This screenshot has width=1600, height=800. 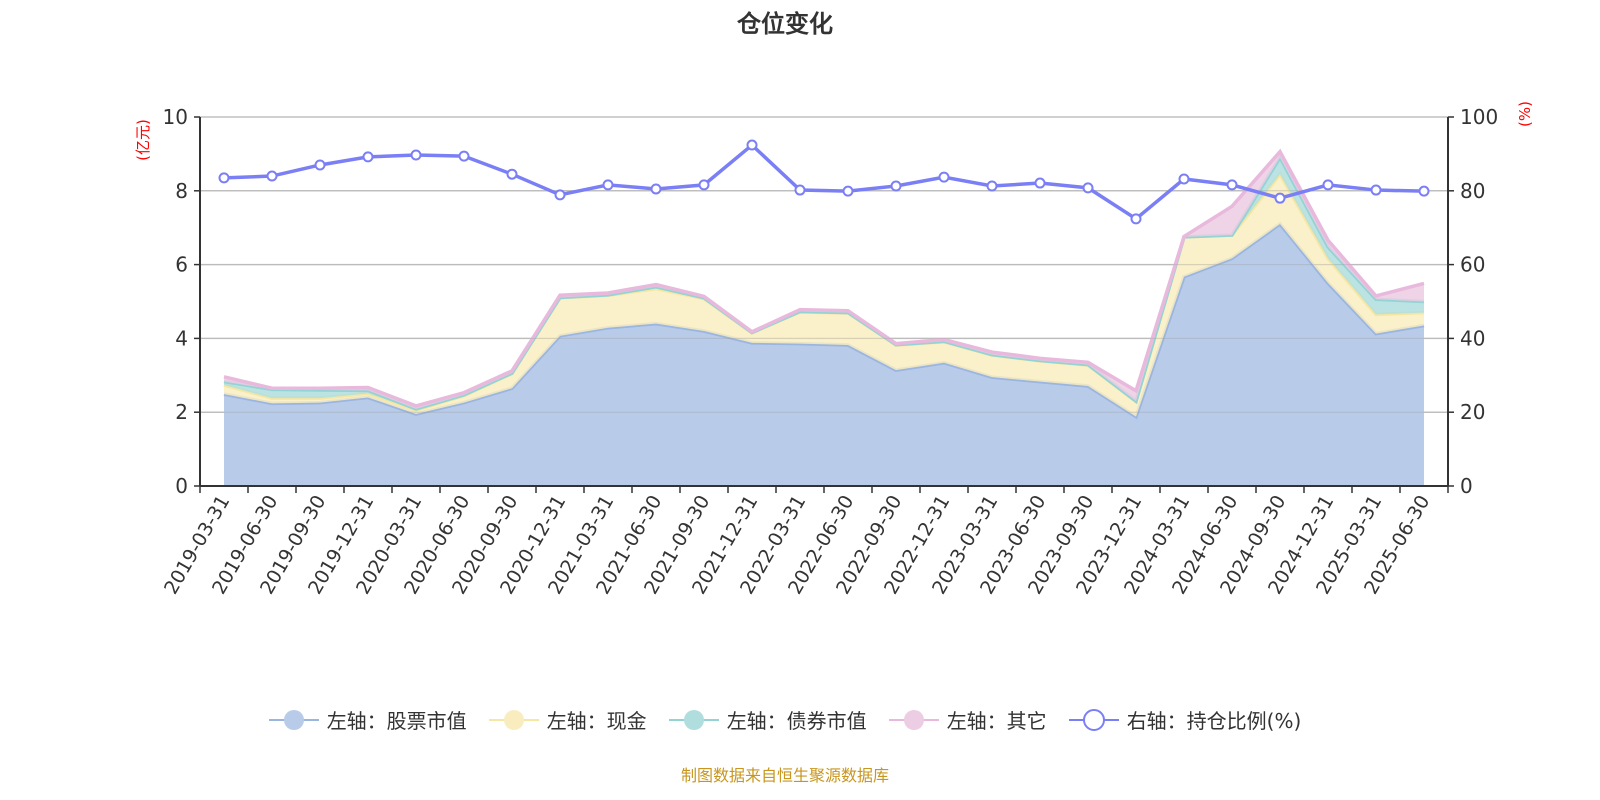 I want to click on chart-title: 仓位变化, so click(x=785, y=24).